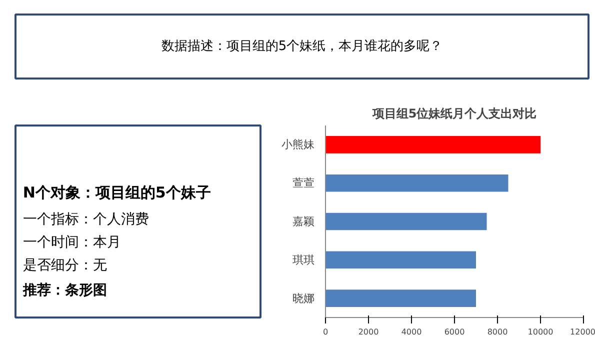  Describe the element at coordinates (303, 183) in the screenshot. I see `y-tick-label: 萱萱` at that location.